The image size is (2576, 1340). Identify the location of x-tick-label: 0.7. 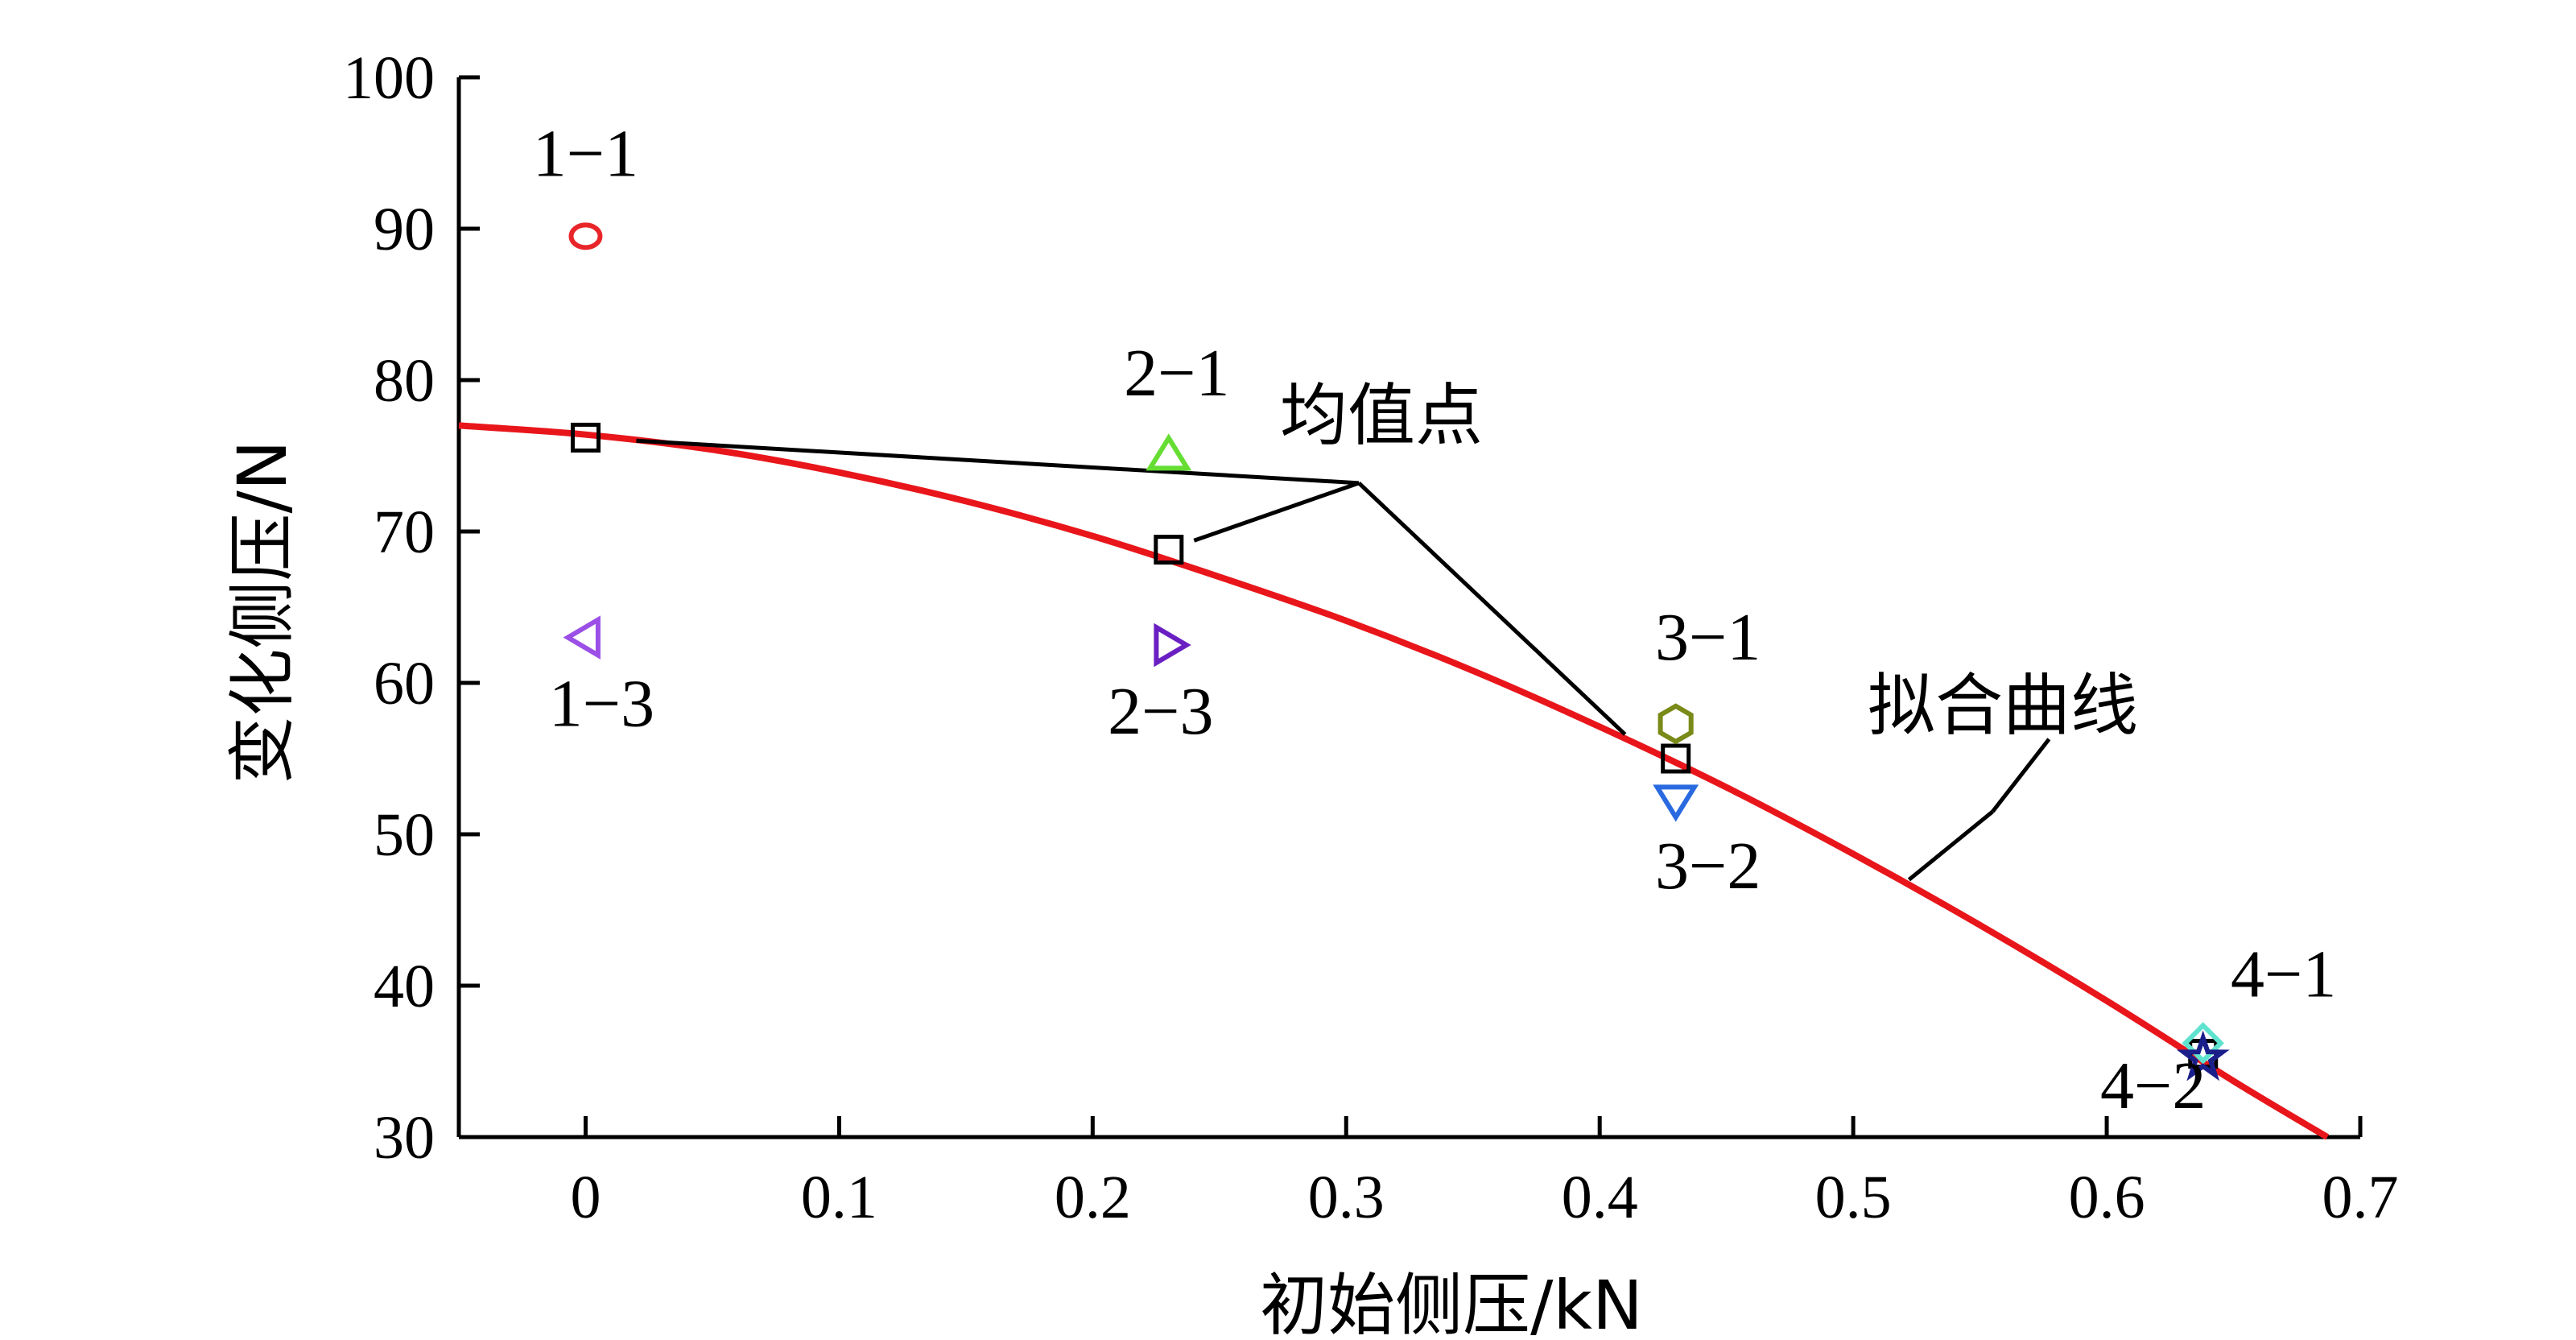
(2360, 1197).